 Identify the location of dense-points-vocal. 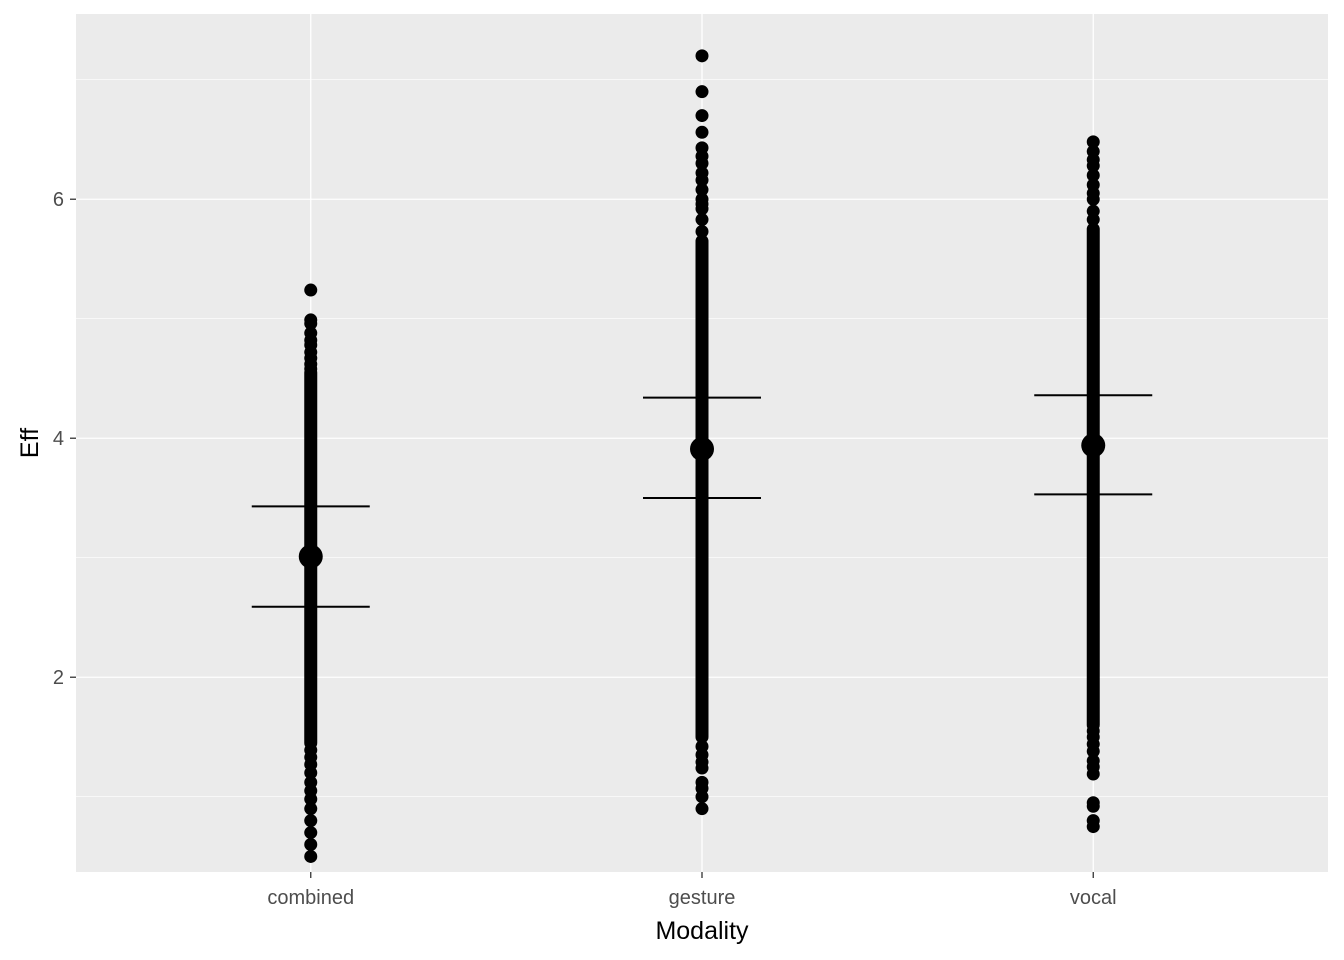
(1093, 477).